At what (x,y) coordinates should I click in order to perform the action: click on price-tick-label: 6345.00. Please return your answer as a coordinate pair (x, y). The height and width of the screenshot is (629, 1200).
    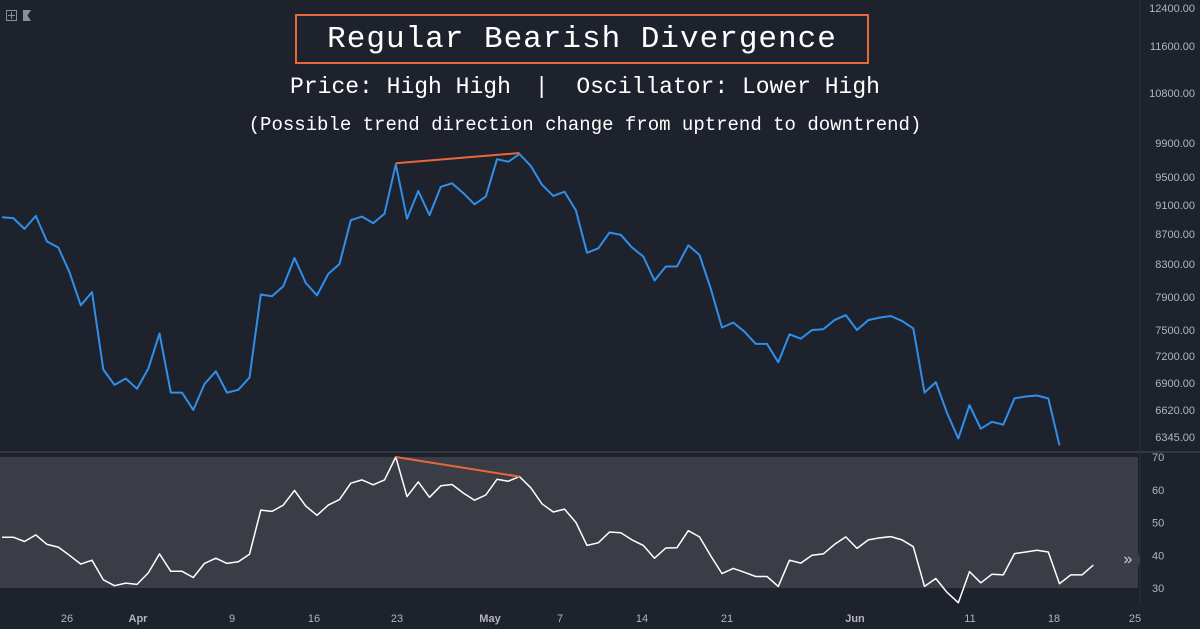
    Looking at the image, I should click on (1175, 438).